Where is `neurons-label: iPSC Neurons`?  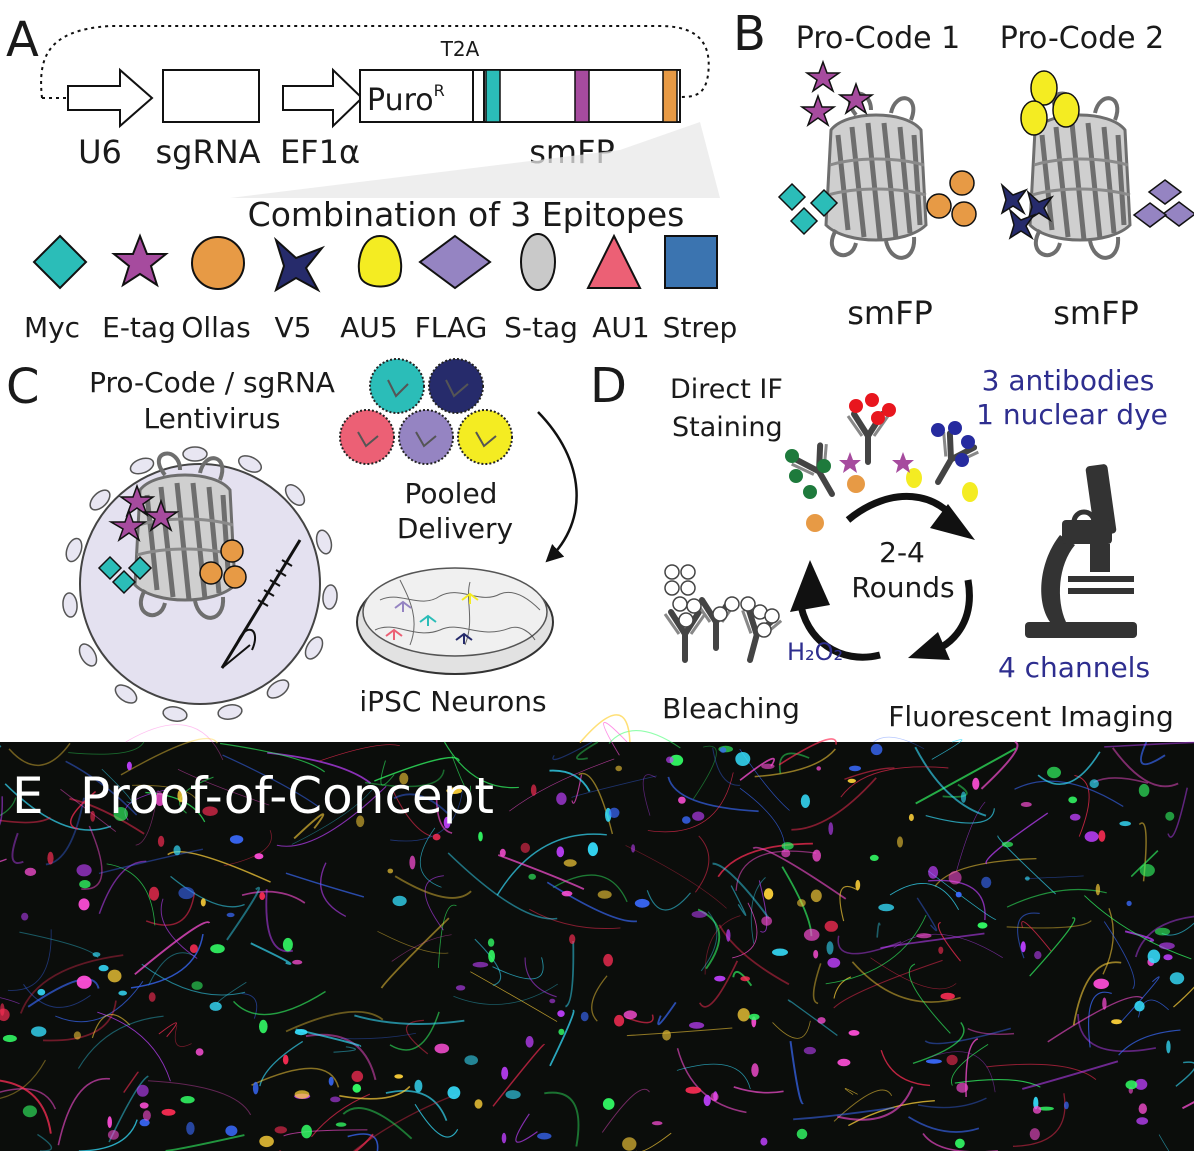 neurons-label: iPSC Neurons is located at coordinates (452, 701).